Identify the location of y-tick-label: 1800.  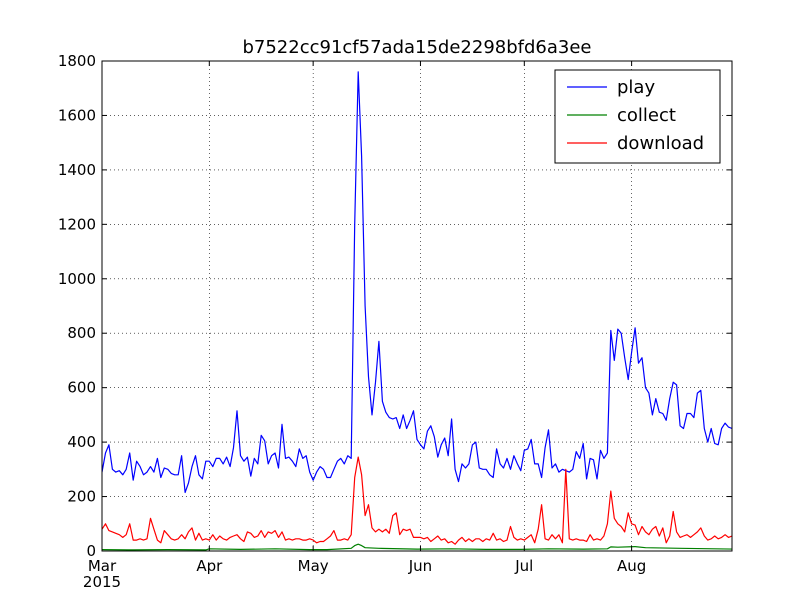
(77, 61).